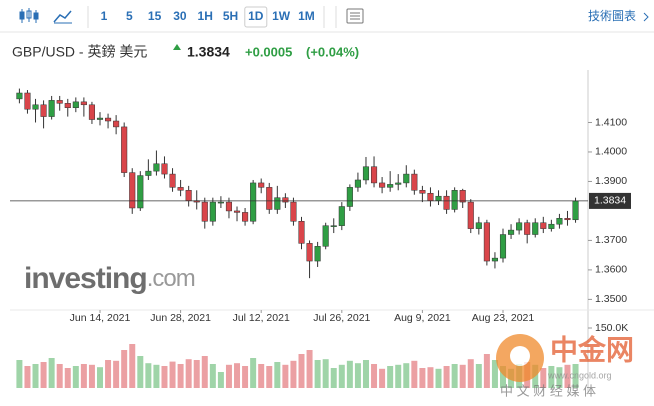 This screenshot has height=406, width=654. I want to click on volume-tick-label: 150.0K, so click(611, 328).